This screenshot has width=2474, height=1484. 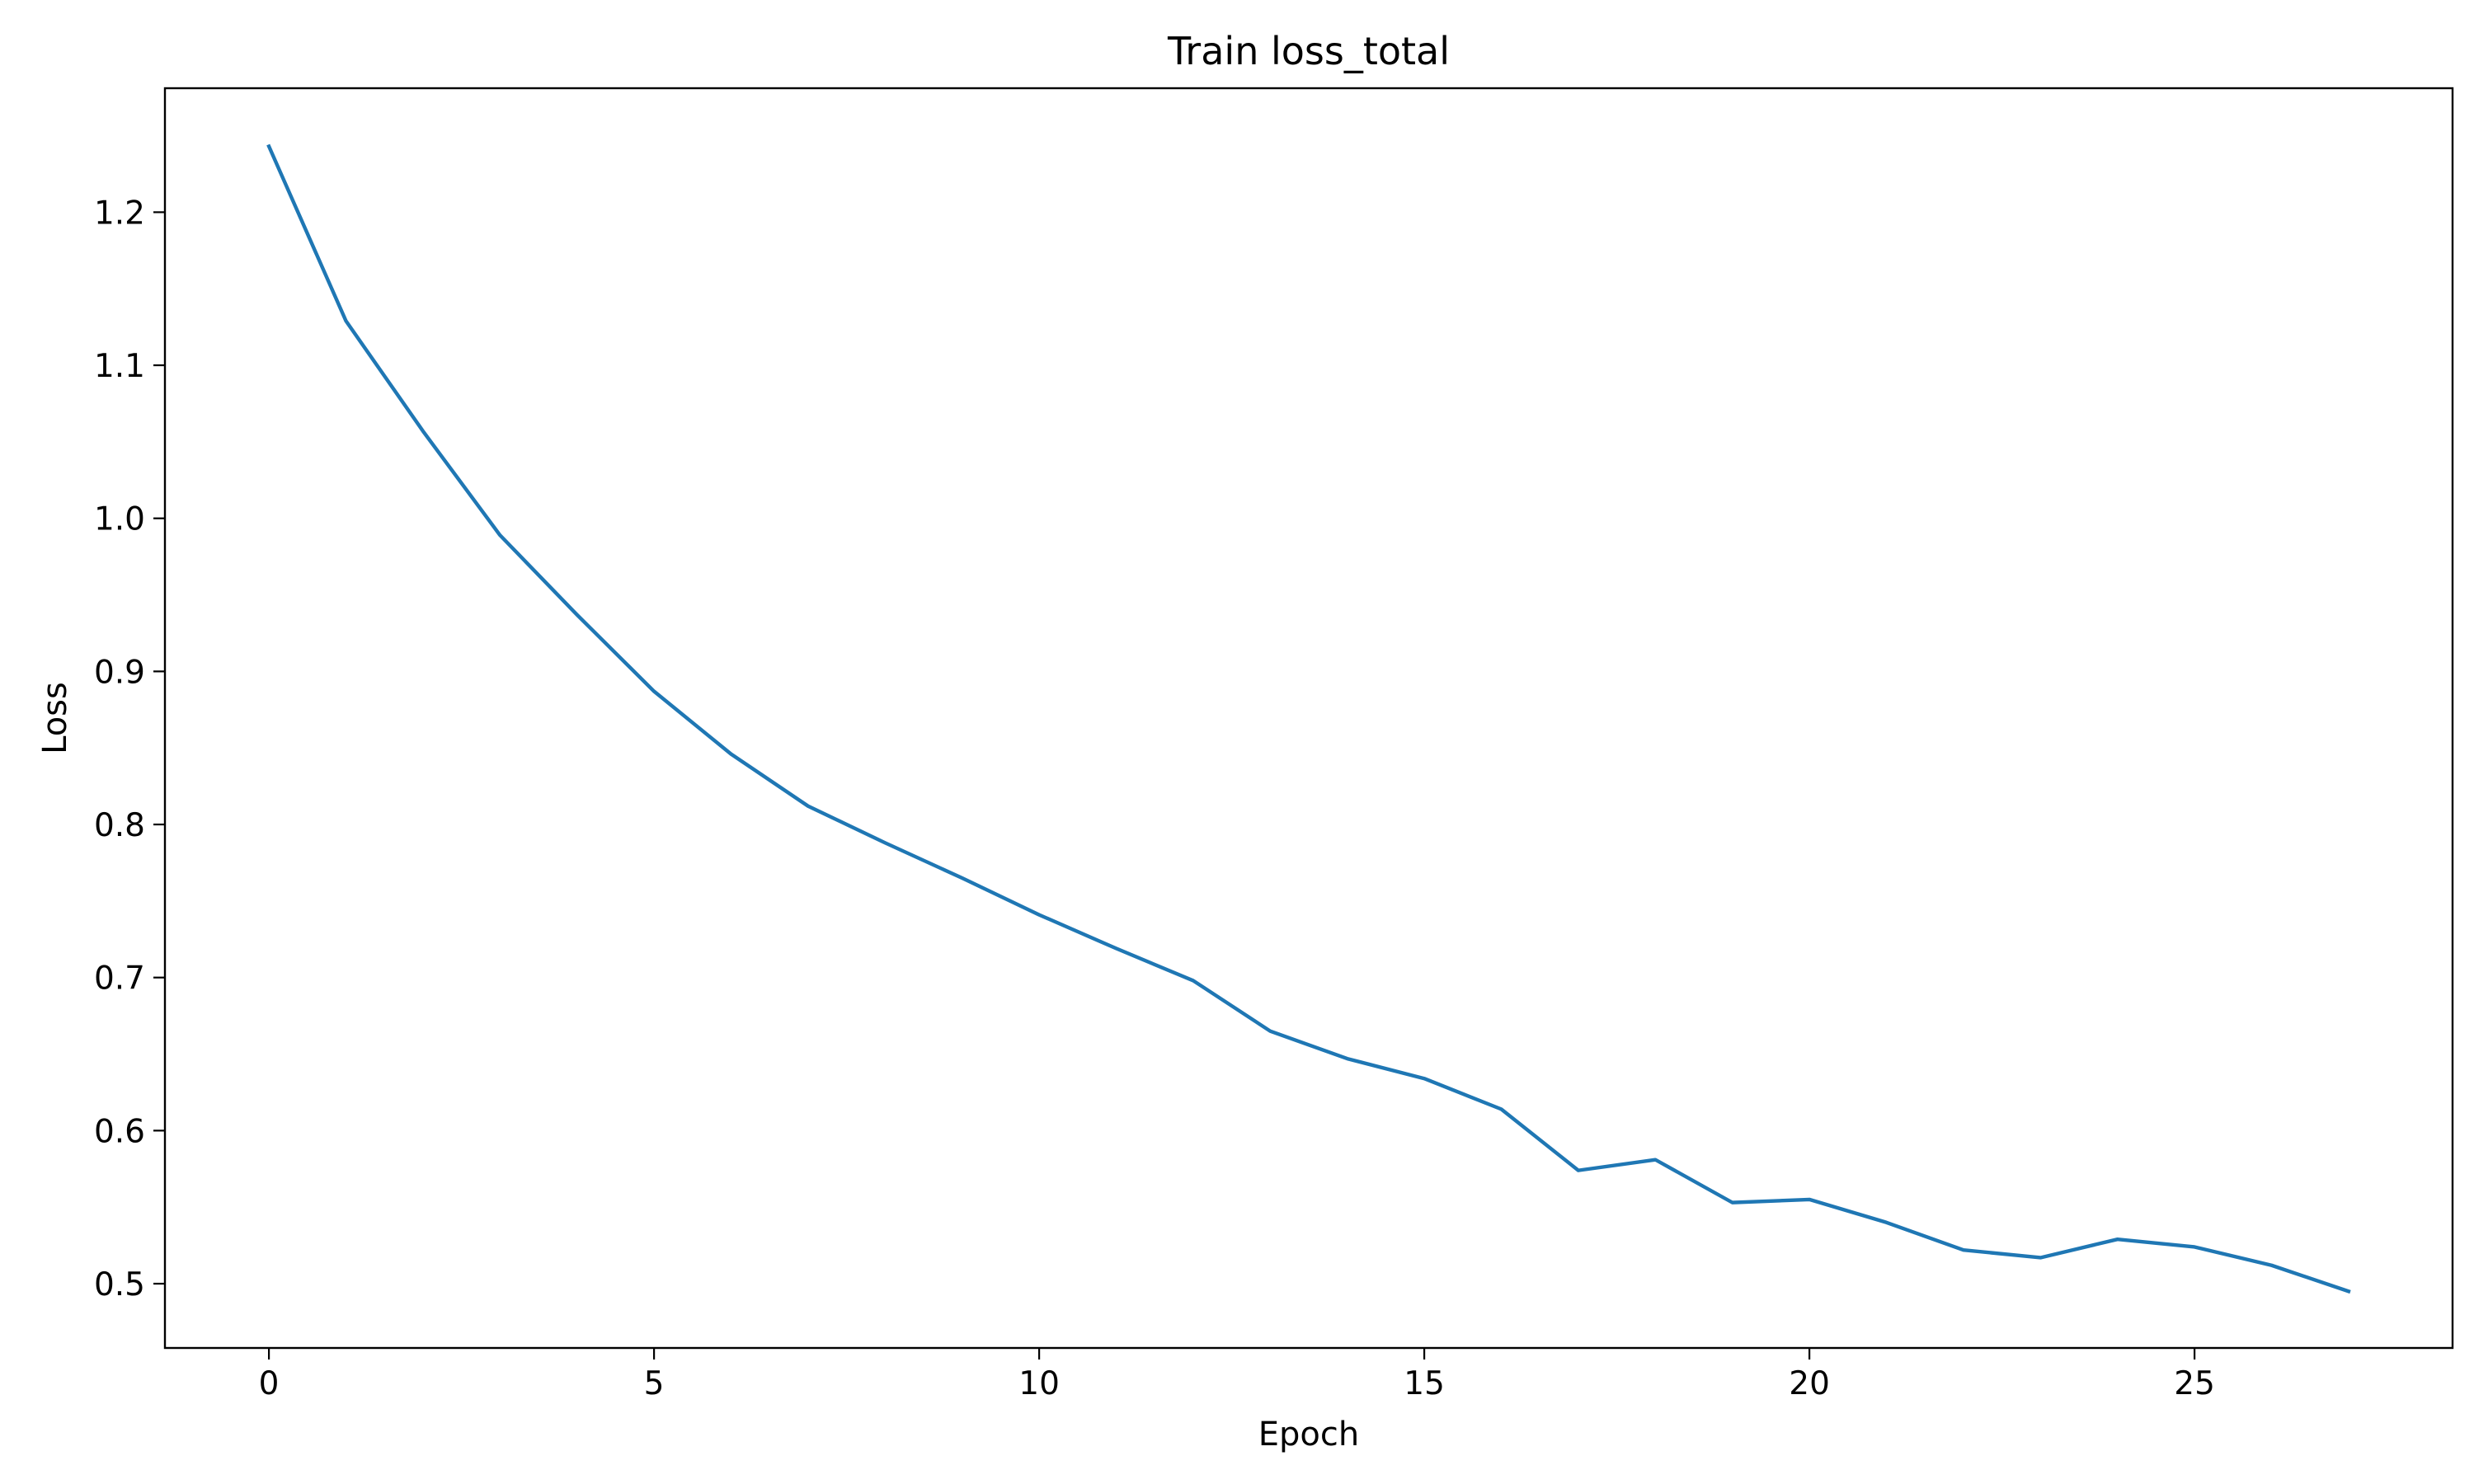 What do you see at coordinates (119, 1131) in the screenshot?
I see `y-tick-label: 0.6` at bounding box center [119, 1131].